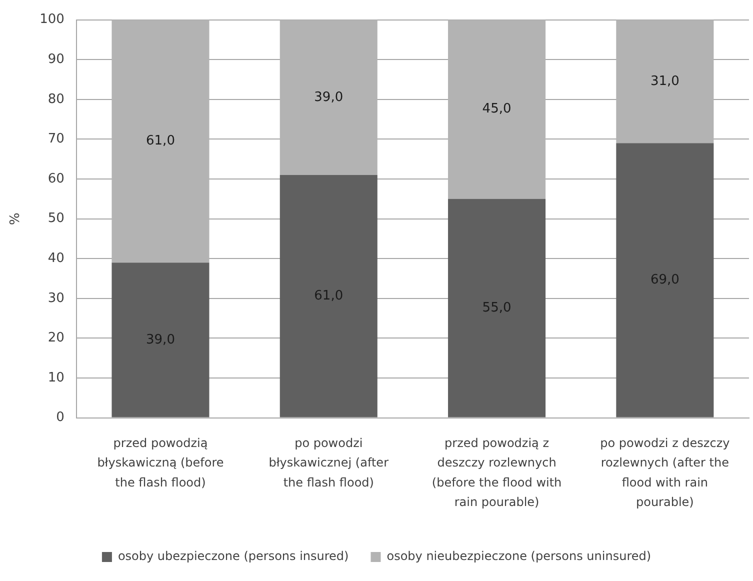  I want to click on data-label: 55,0, so click(497, 308).